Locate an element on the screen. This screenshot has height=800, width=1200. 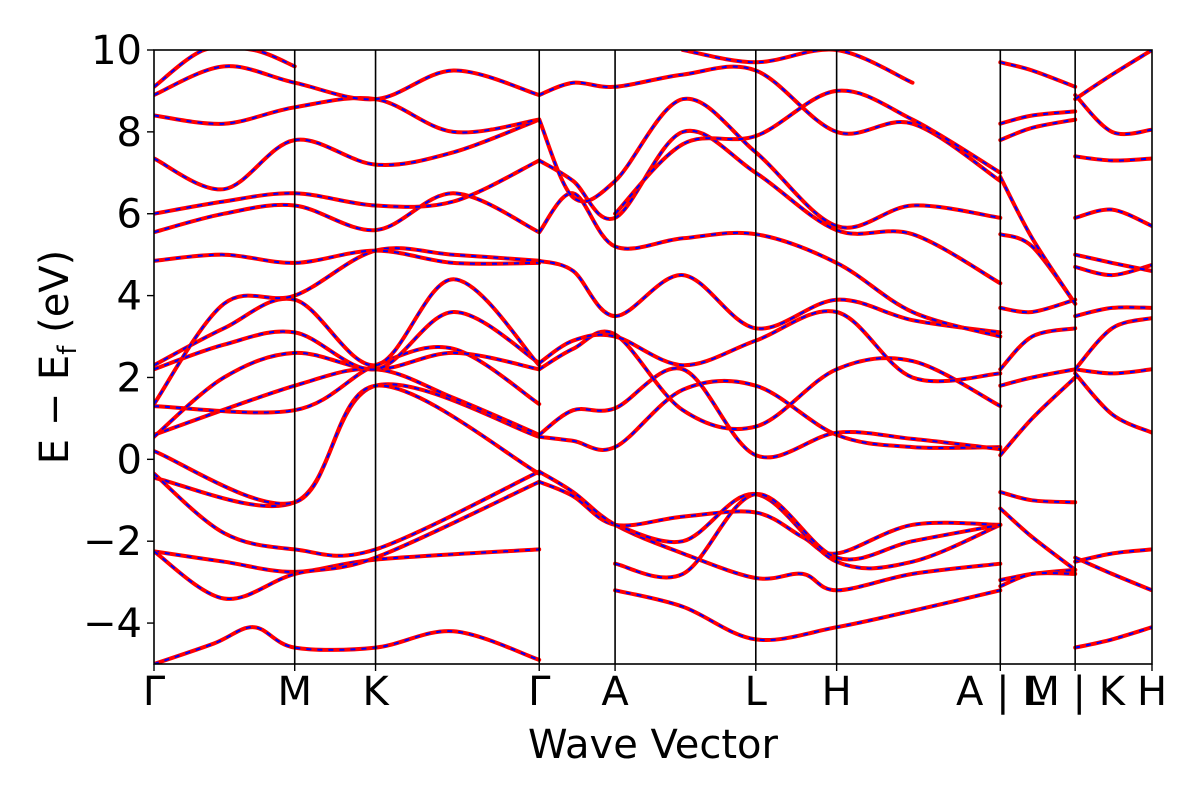
y-axis-title-unit: (eV) is located at coordinates (55, 291).